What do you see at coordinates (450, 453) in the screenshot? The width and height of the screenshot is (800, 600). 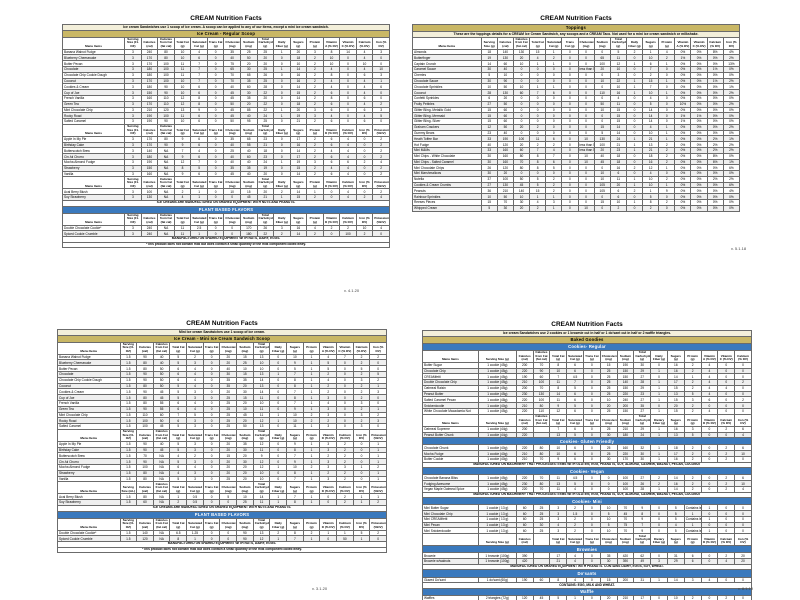 I see `menu-item-cell: Mocha Fudge` at bounding box center [450, 453].